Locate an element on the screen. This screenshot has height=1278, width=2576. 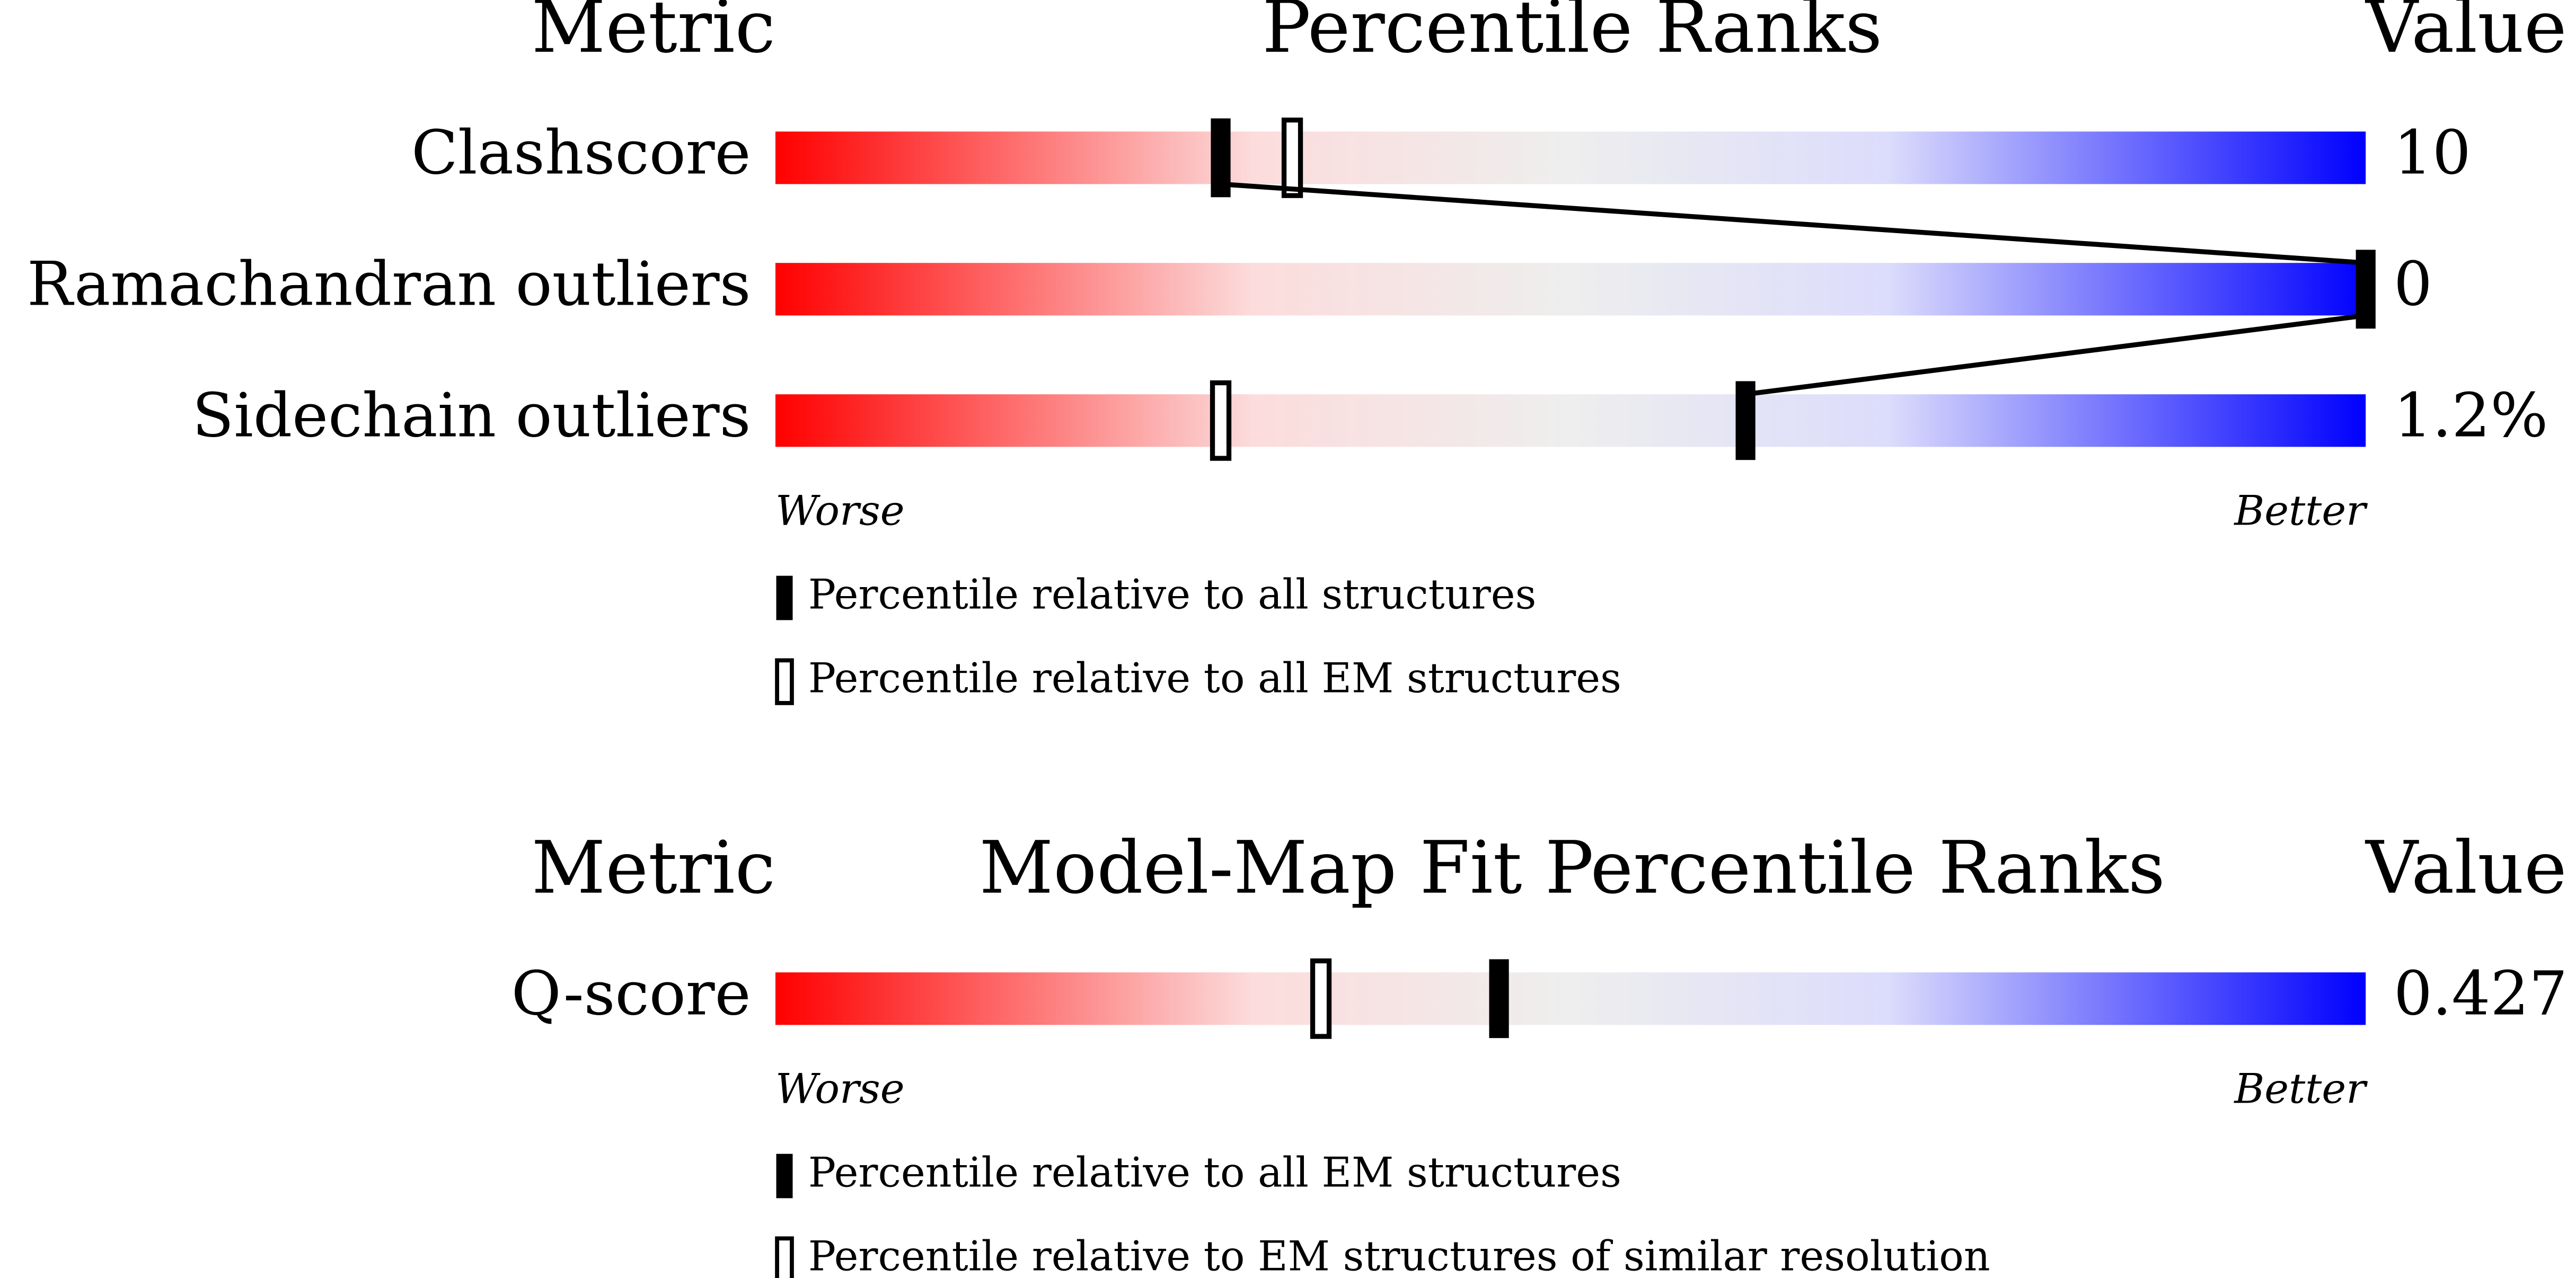
metric-value: 10 is located at coordinates (2432, 153).